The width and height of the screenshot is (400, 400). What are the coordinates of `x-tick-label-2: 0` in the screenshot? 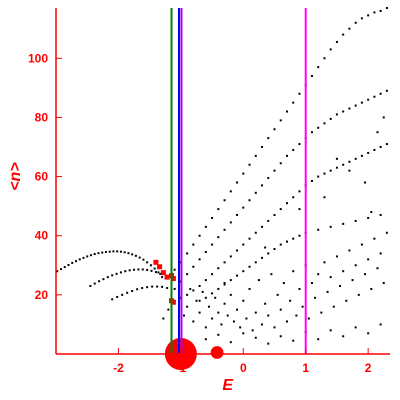 It's located at (243, 368).